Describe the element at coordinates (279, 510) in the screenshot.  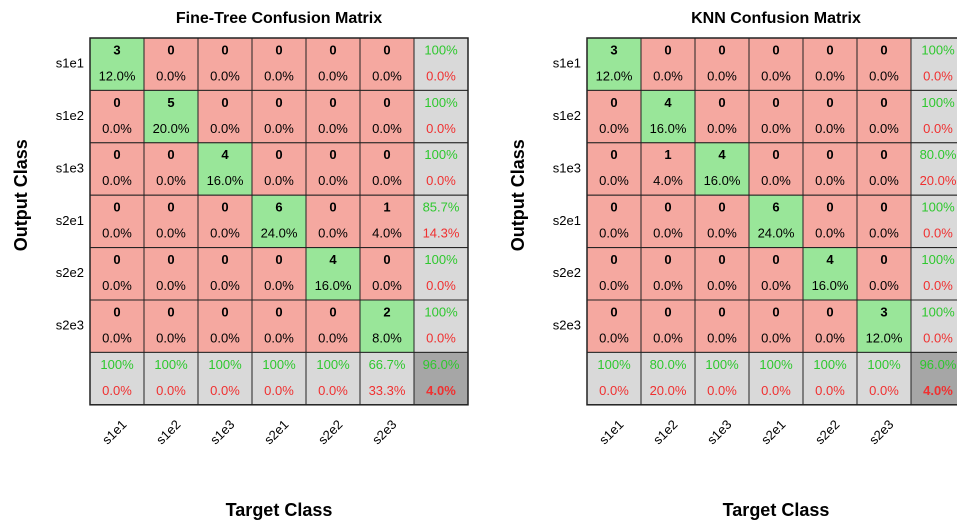
I see `x-axis-label: Target Class` at that location.